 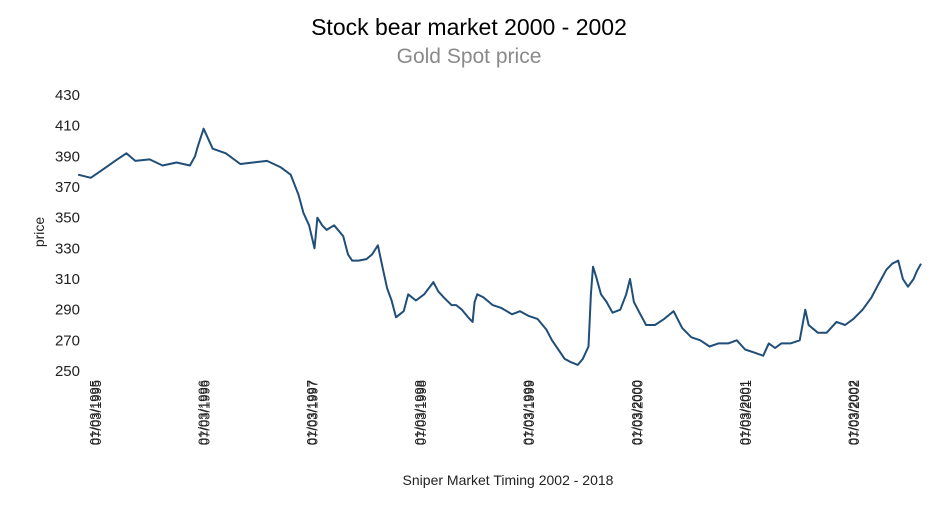 I want to click on x-tick-label: 07/03/1996, so click(x=204, y=412).